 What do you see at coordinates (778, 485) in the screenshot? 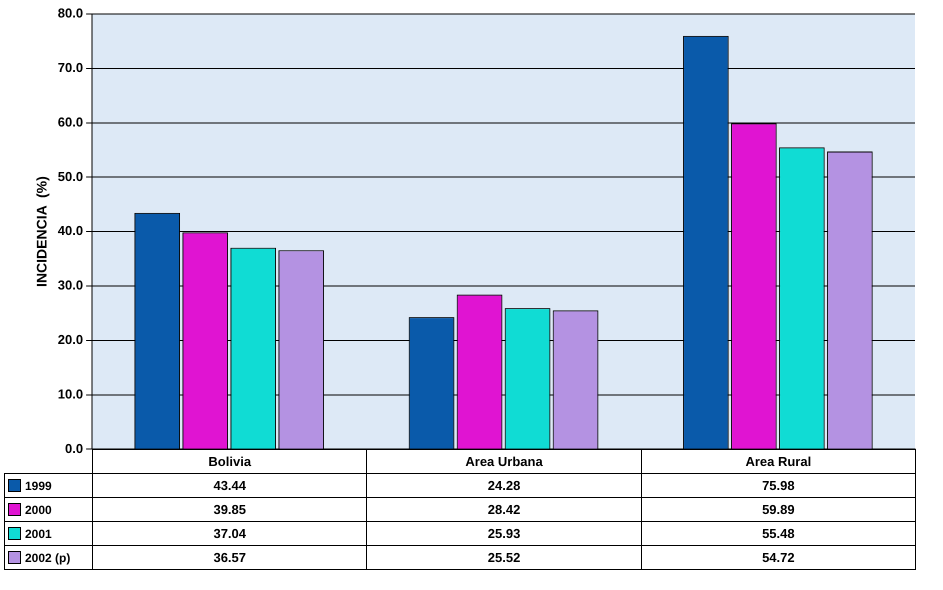
I see `data-label: 75.98` at bounding box center [778, 485].